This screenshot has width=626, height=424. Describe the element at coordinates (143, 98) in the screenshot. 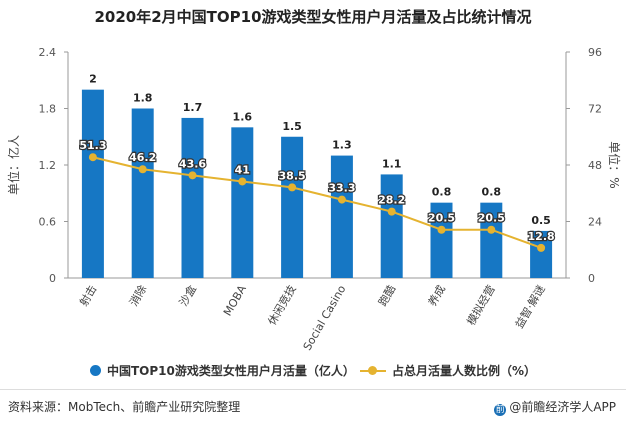

I see `bar-value-label: 1.8` at that location.